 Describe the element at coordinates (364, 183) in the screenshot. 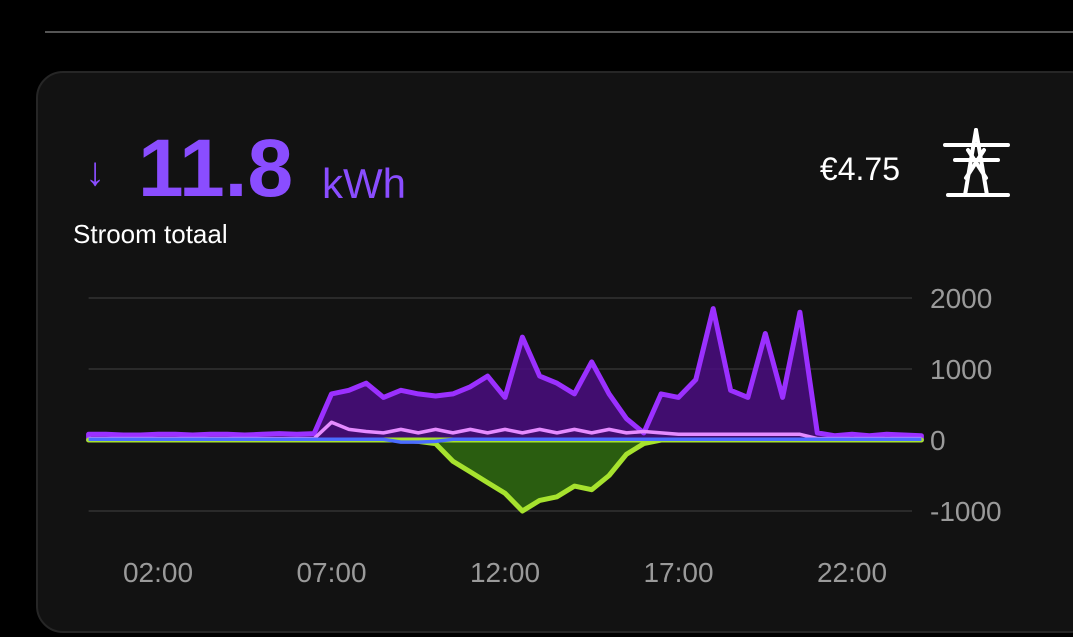

I see `total-unit: kWh` at that location.